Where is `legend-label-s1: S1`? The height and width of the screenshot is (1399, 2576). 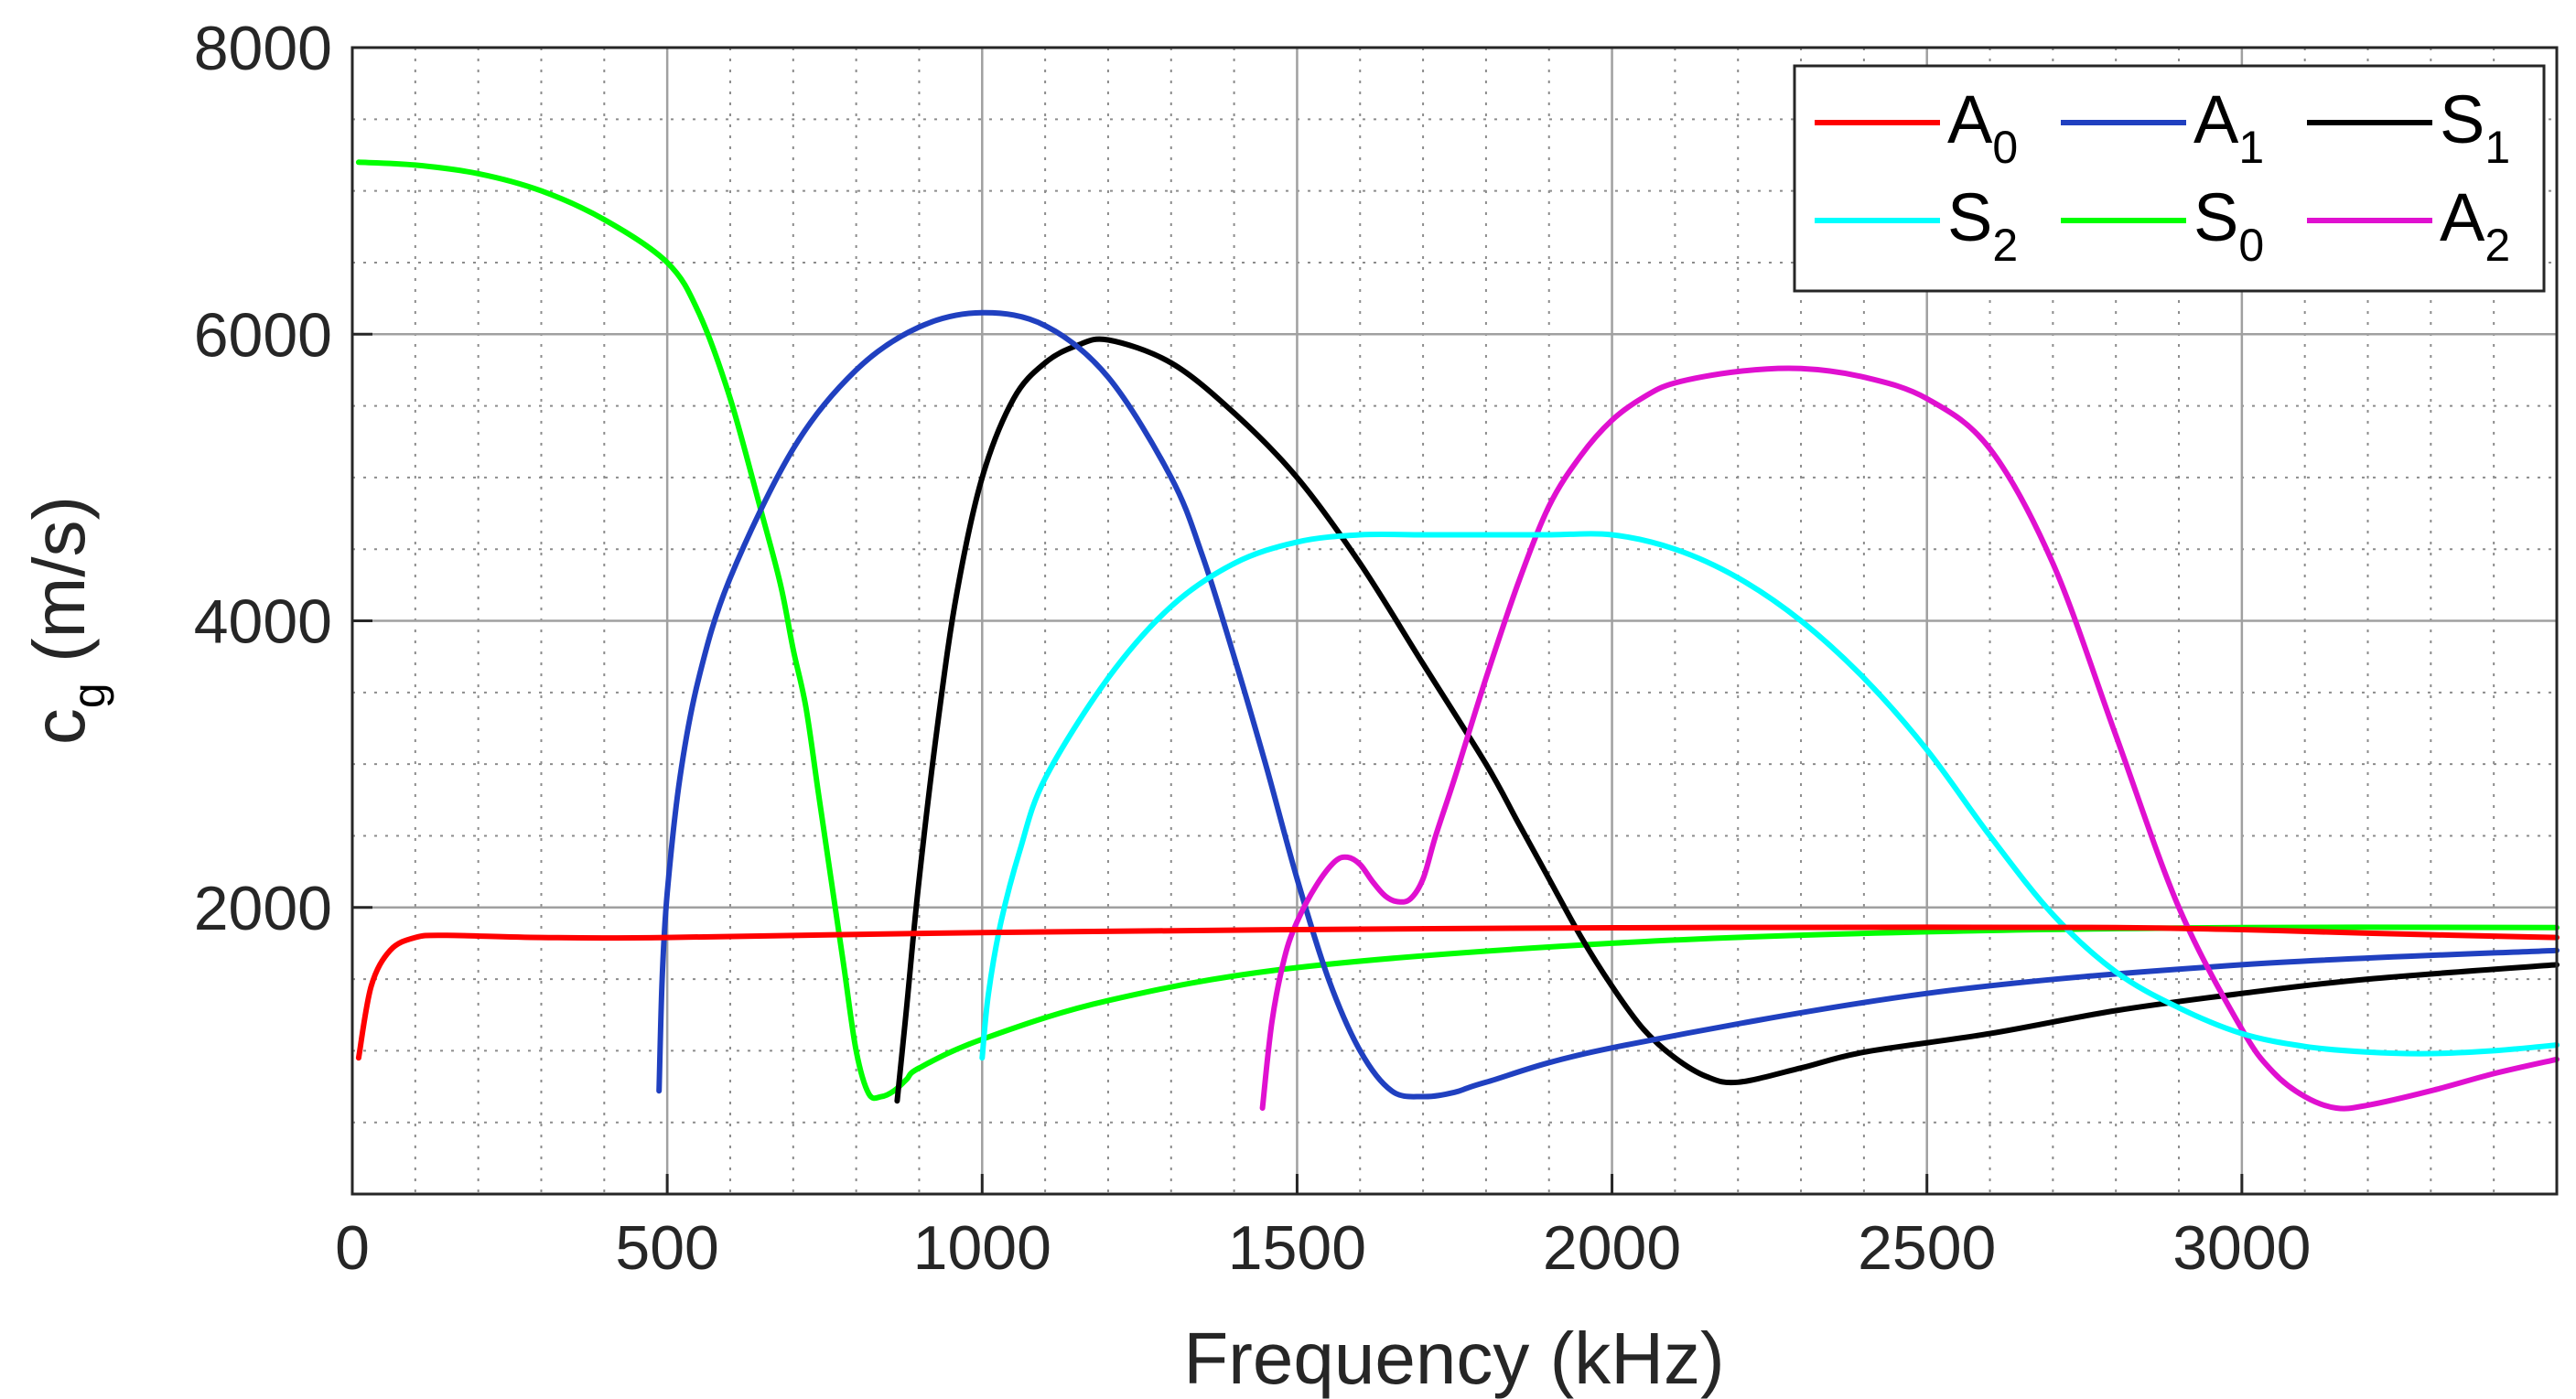 legend-label-s1: S1 is located at coordinates (2475, 127).